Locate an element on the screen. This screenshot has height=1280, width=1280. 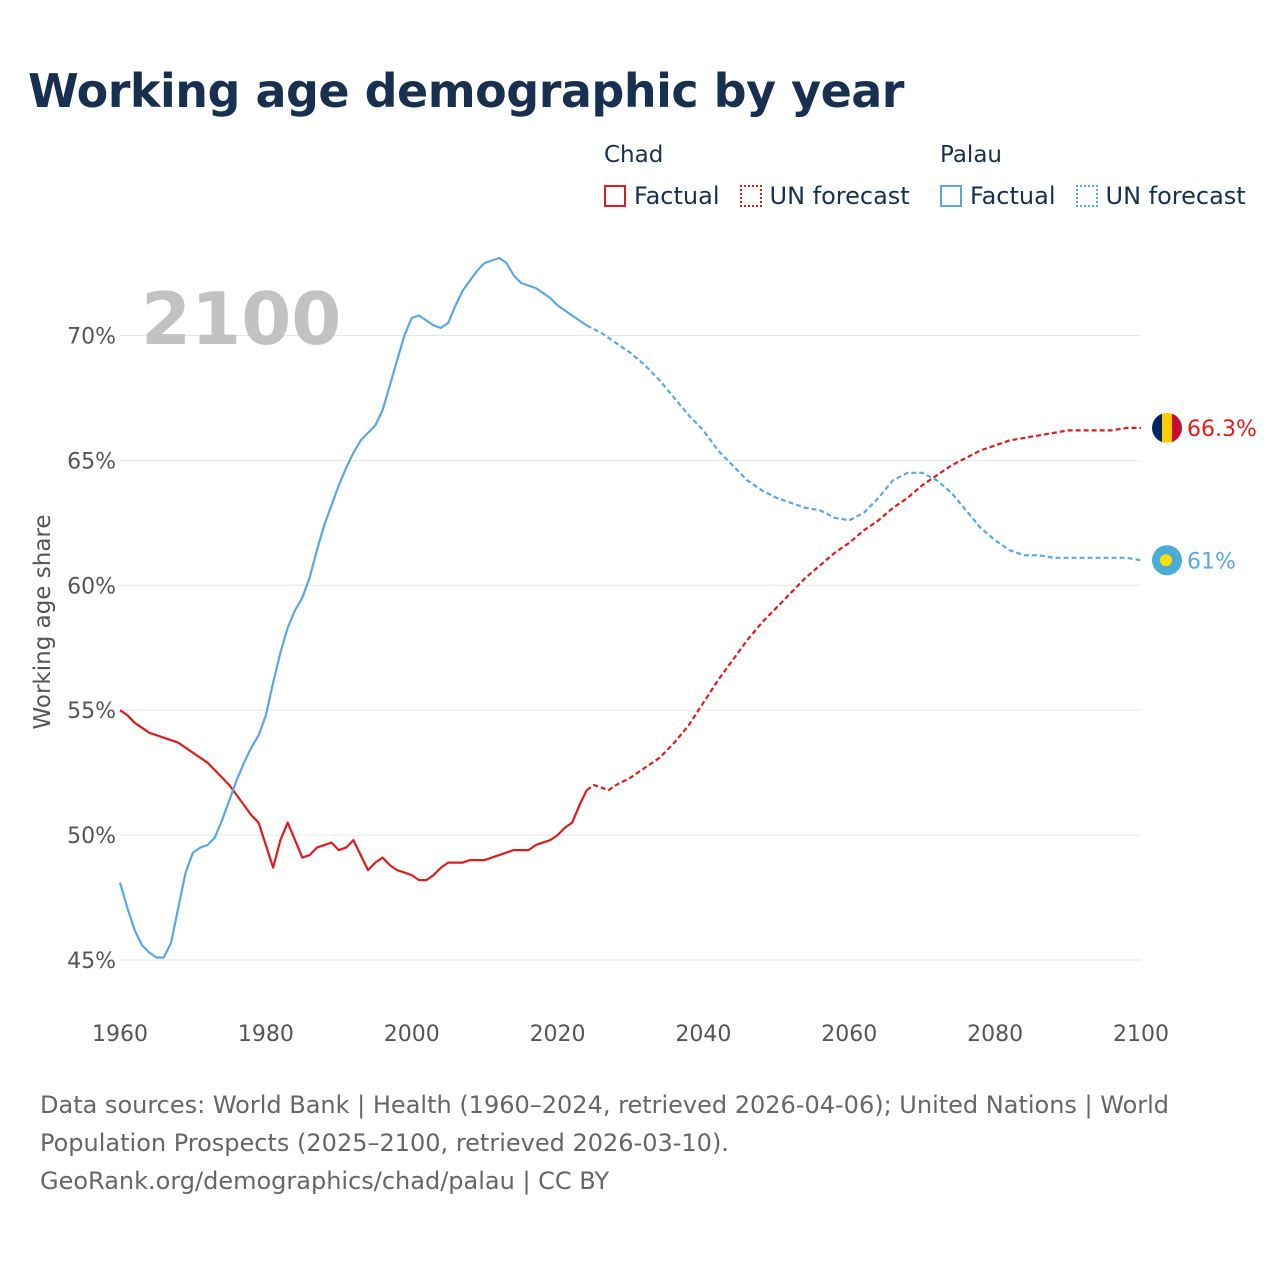
y-tick-label: 55% is located at coordinates (91, 711).